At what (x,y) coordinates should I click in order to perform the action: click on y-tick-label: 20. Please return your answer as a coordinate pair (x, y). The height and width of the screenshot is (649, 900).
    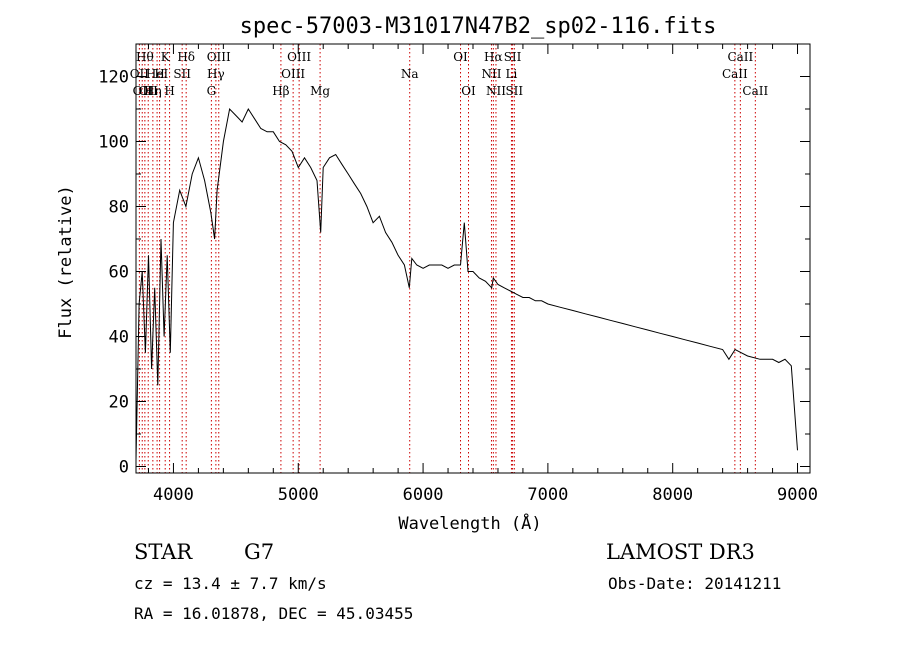
    Looking at the image, I should click on (119, 403).